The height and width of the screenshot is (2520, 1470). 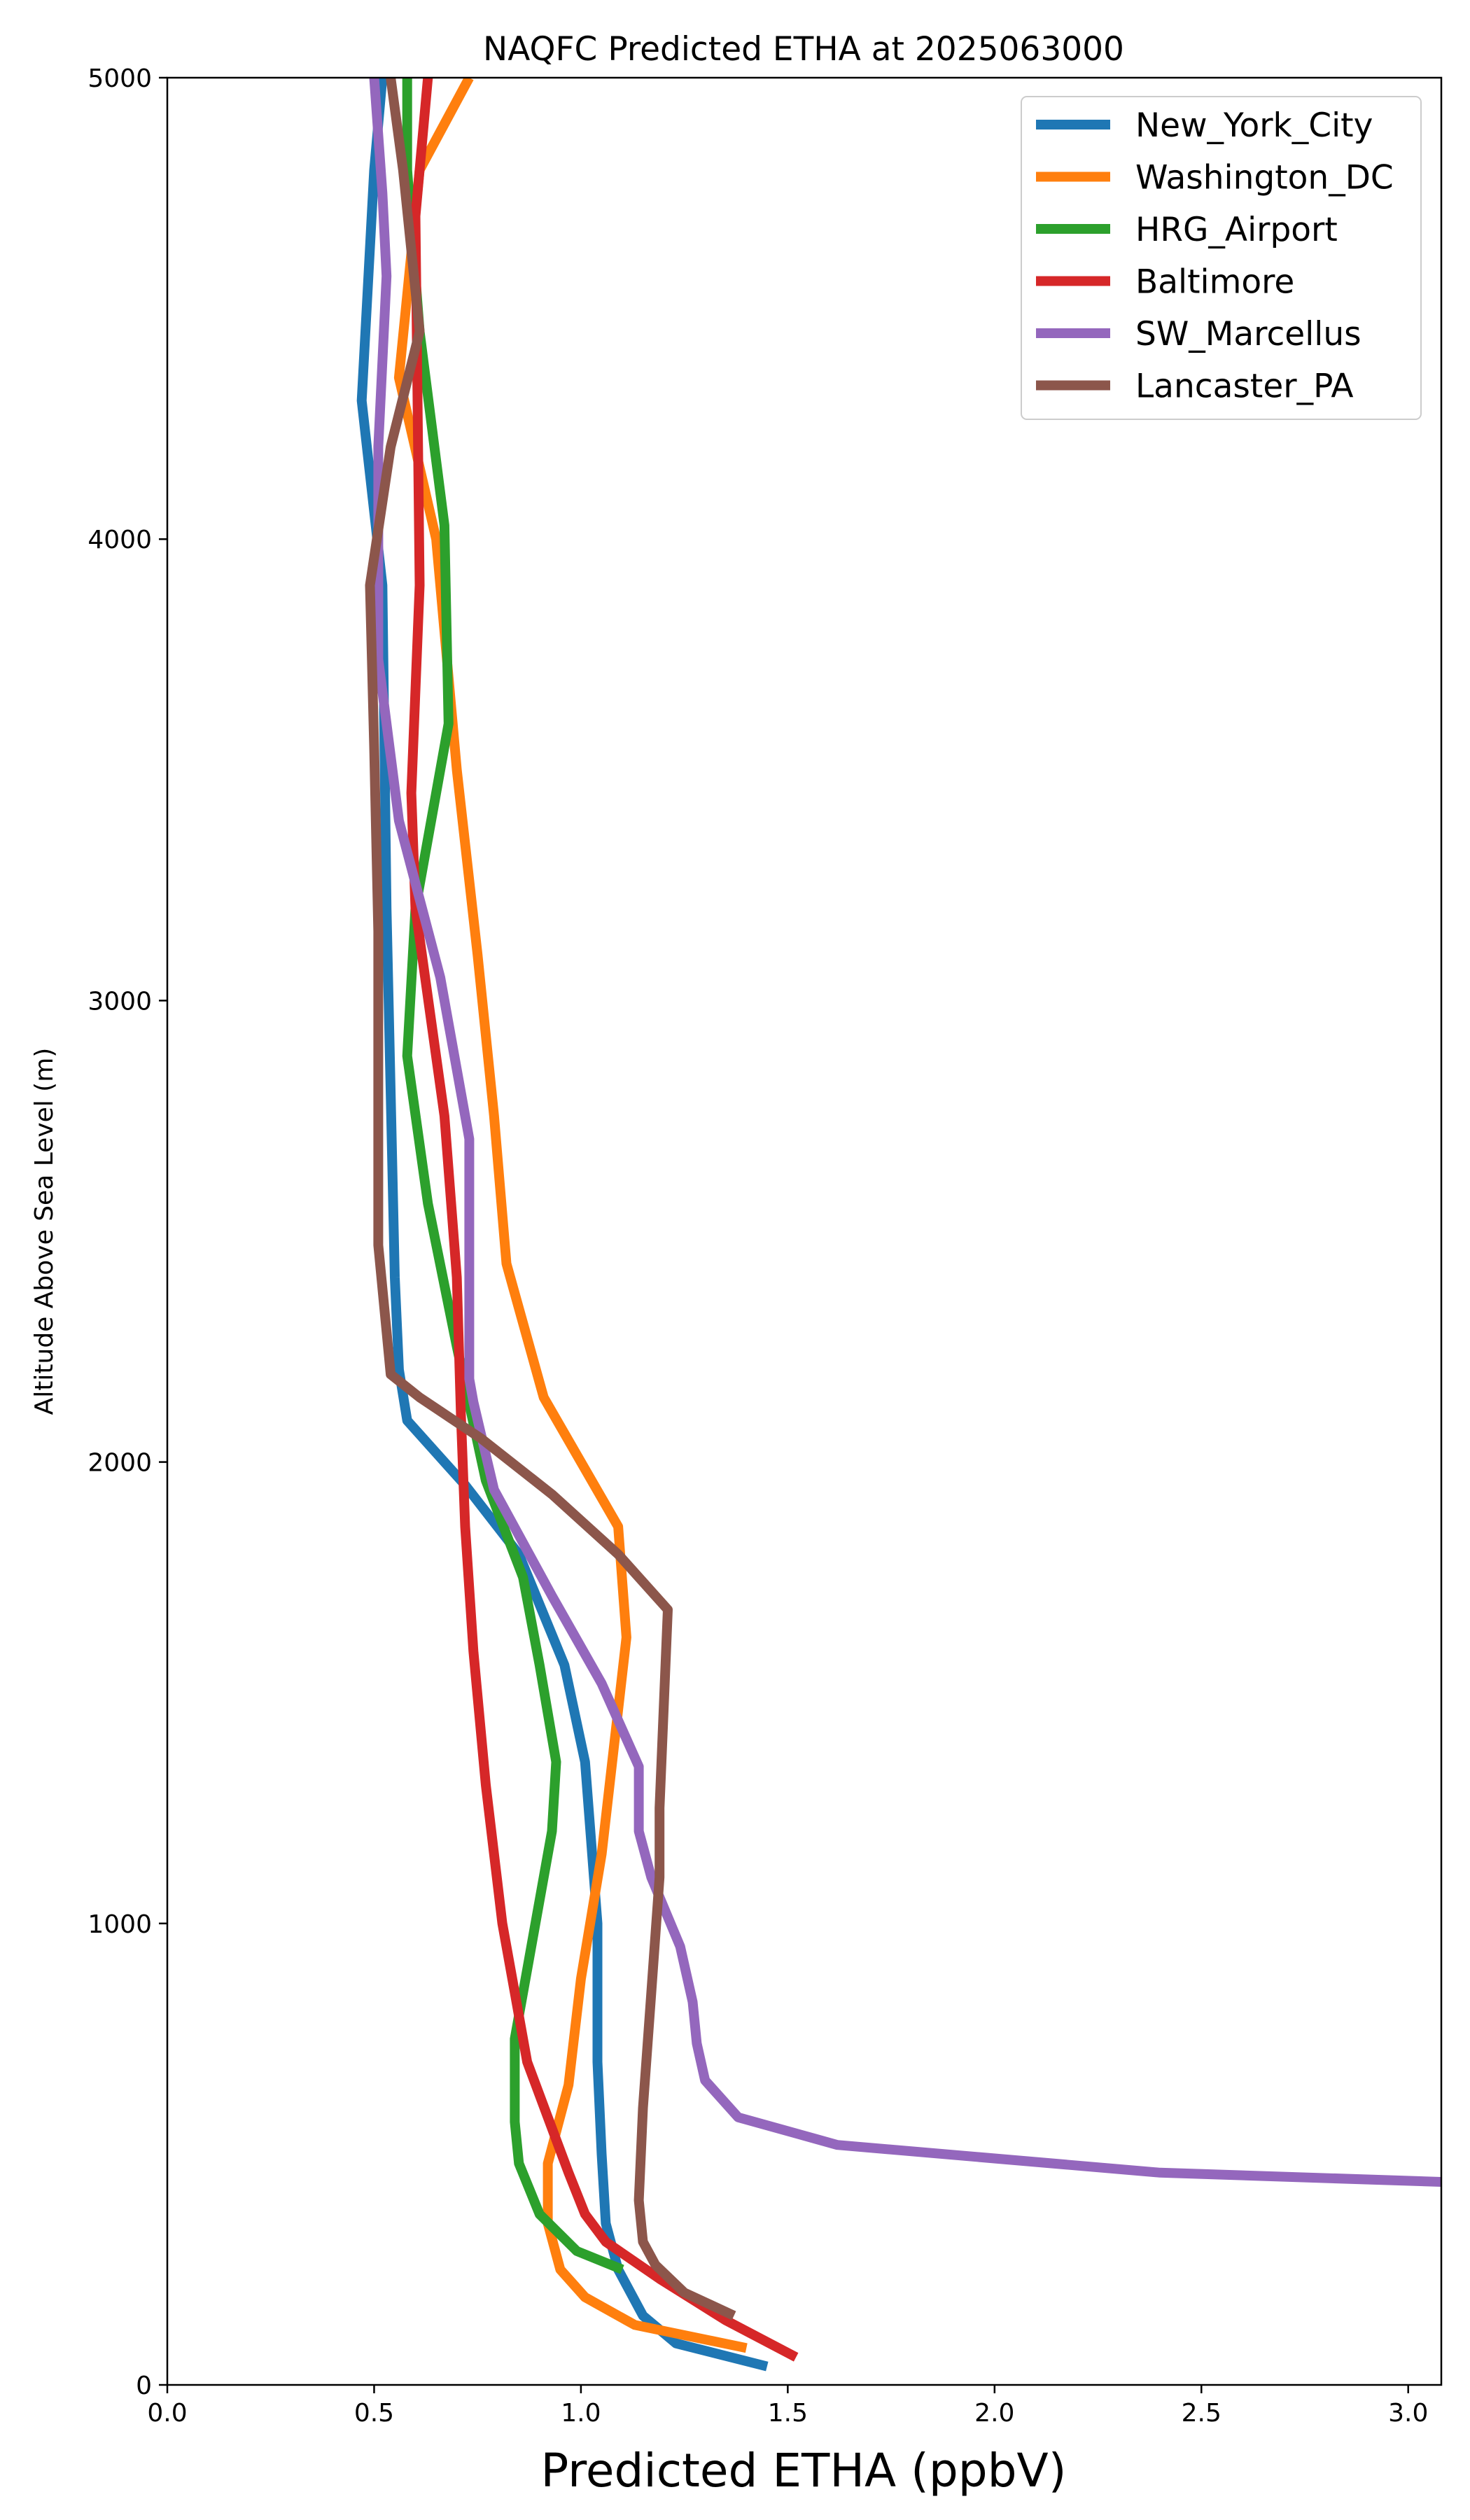 I want to click on x-tick-label: 0.0, so click(x=167, y=2413).